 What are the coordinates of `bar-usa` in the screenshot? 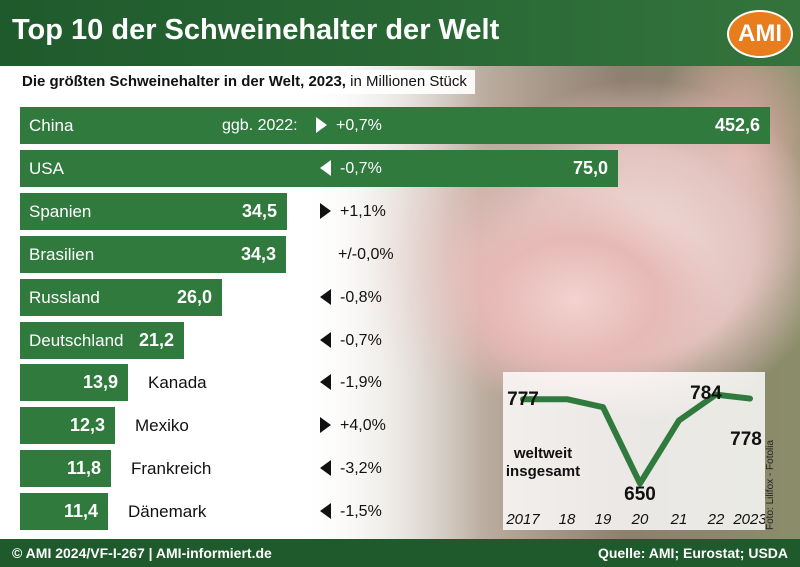 It's located at (319, 168).